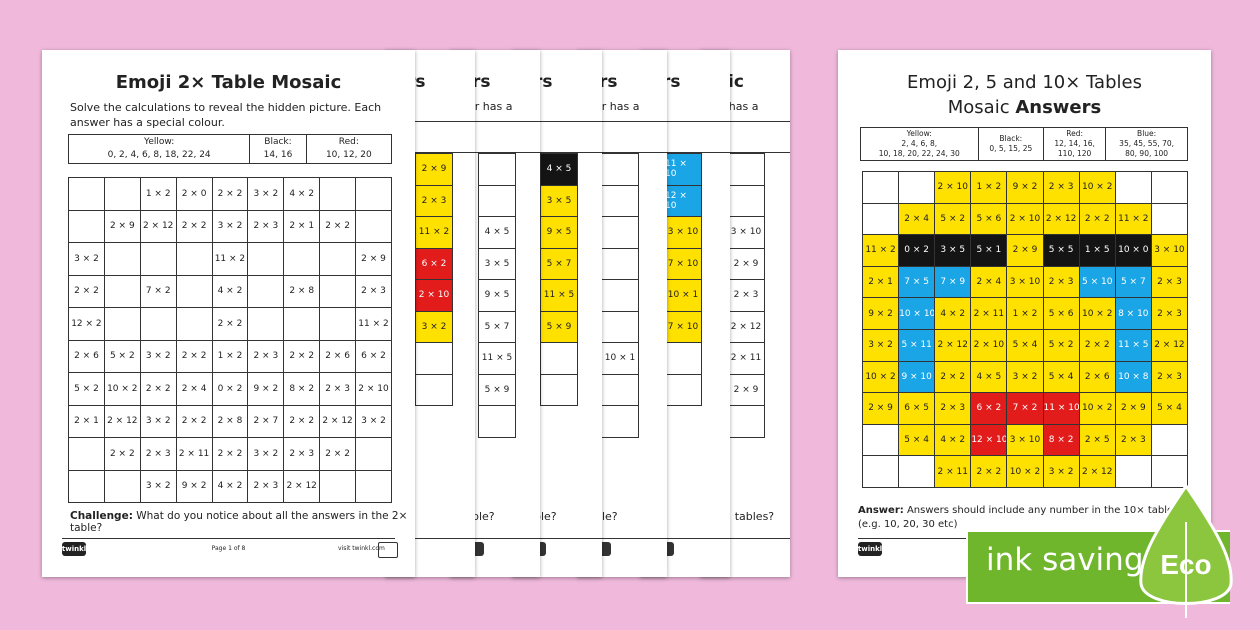  Describe the element at coordinates (497, 326) in the screenshot. I see `grid-cell: 5 × 7` at that location.